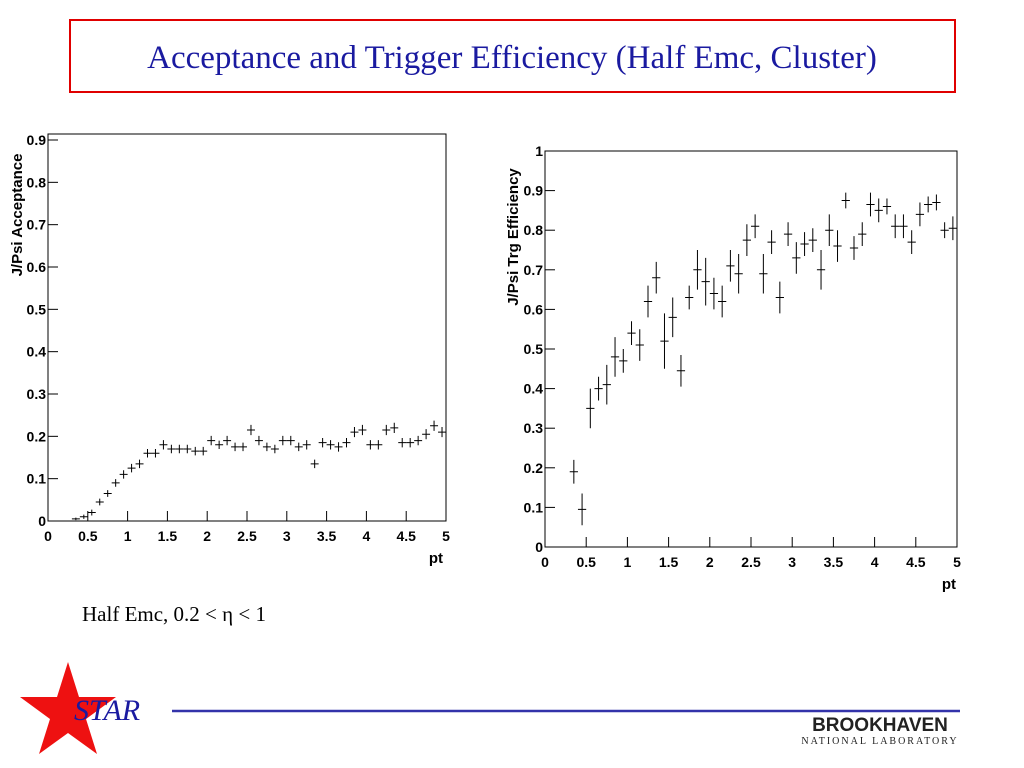  Describe the element at coordinates (436, 558) in the screenshot. I see `x-axis-label: pt` at that location.